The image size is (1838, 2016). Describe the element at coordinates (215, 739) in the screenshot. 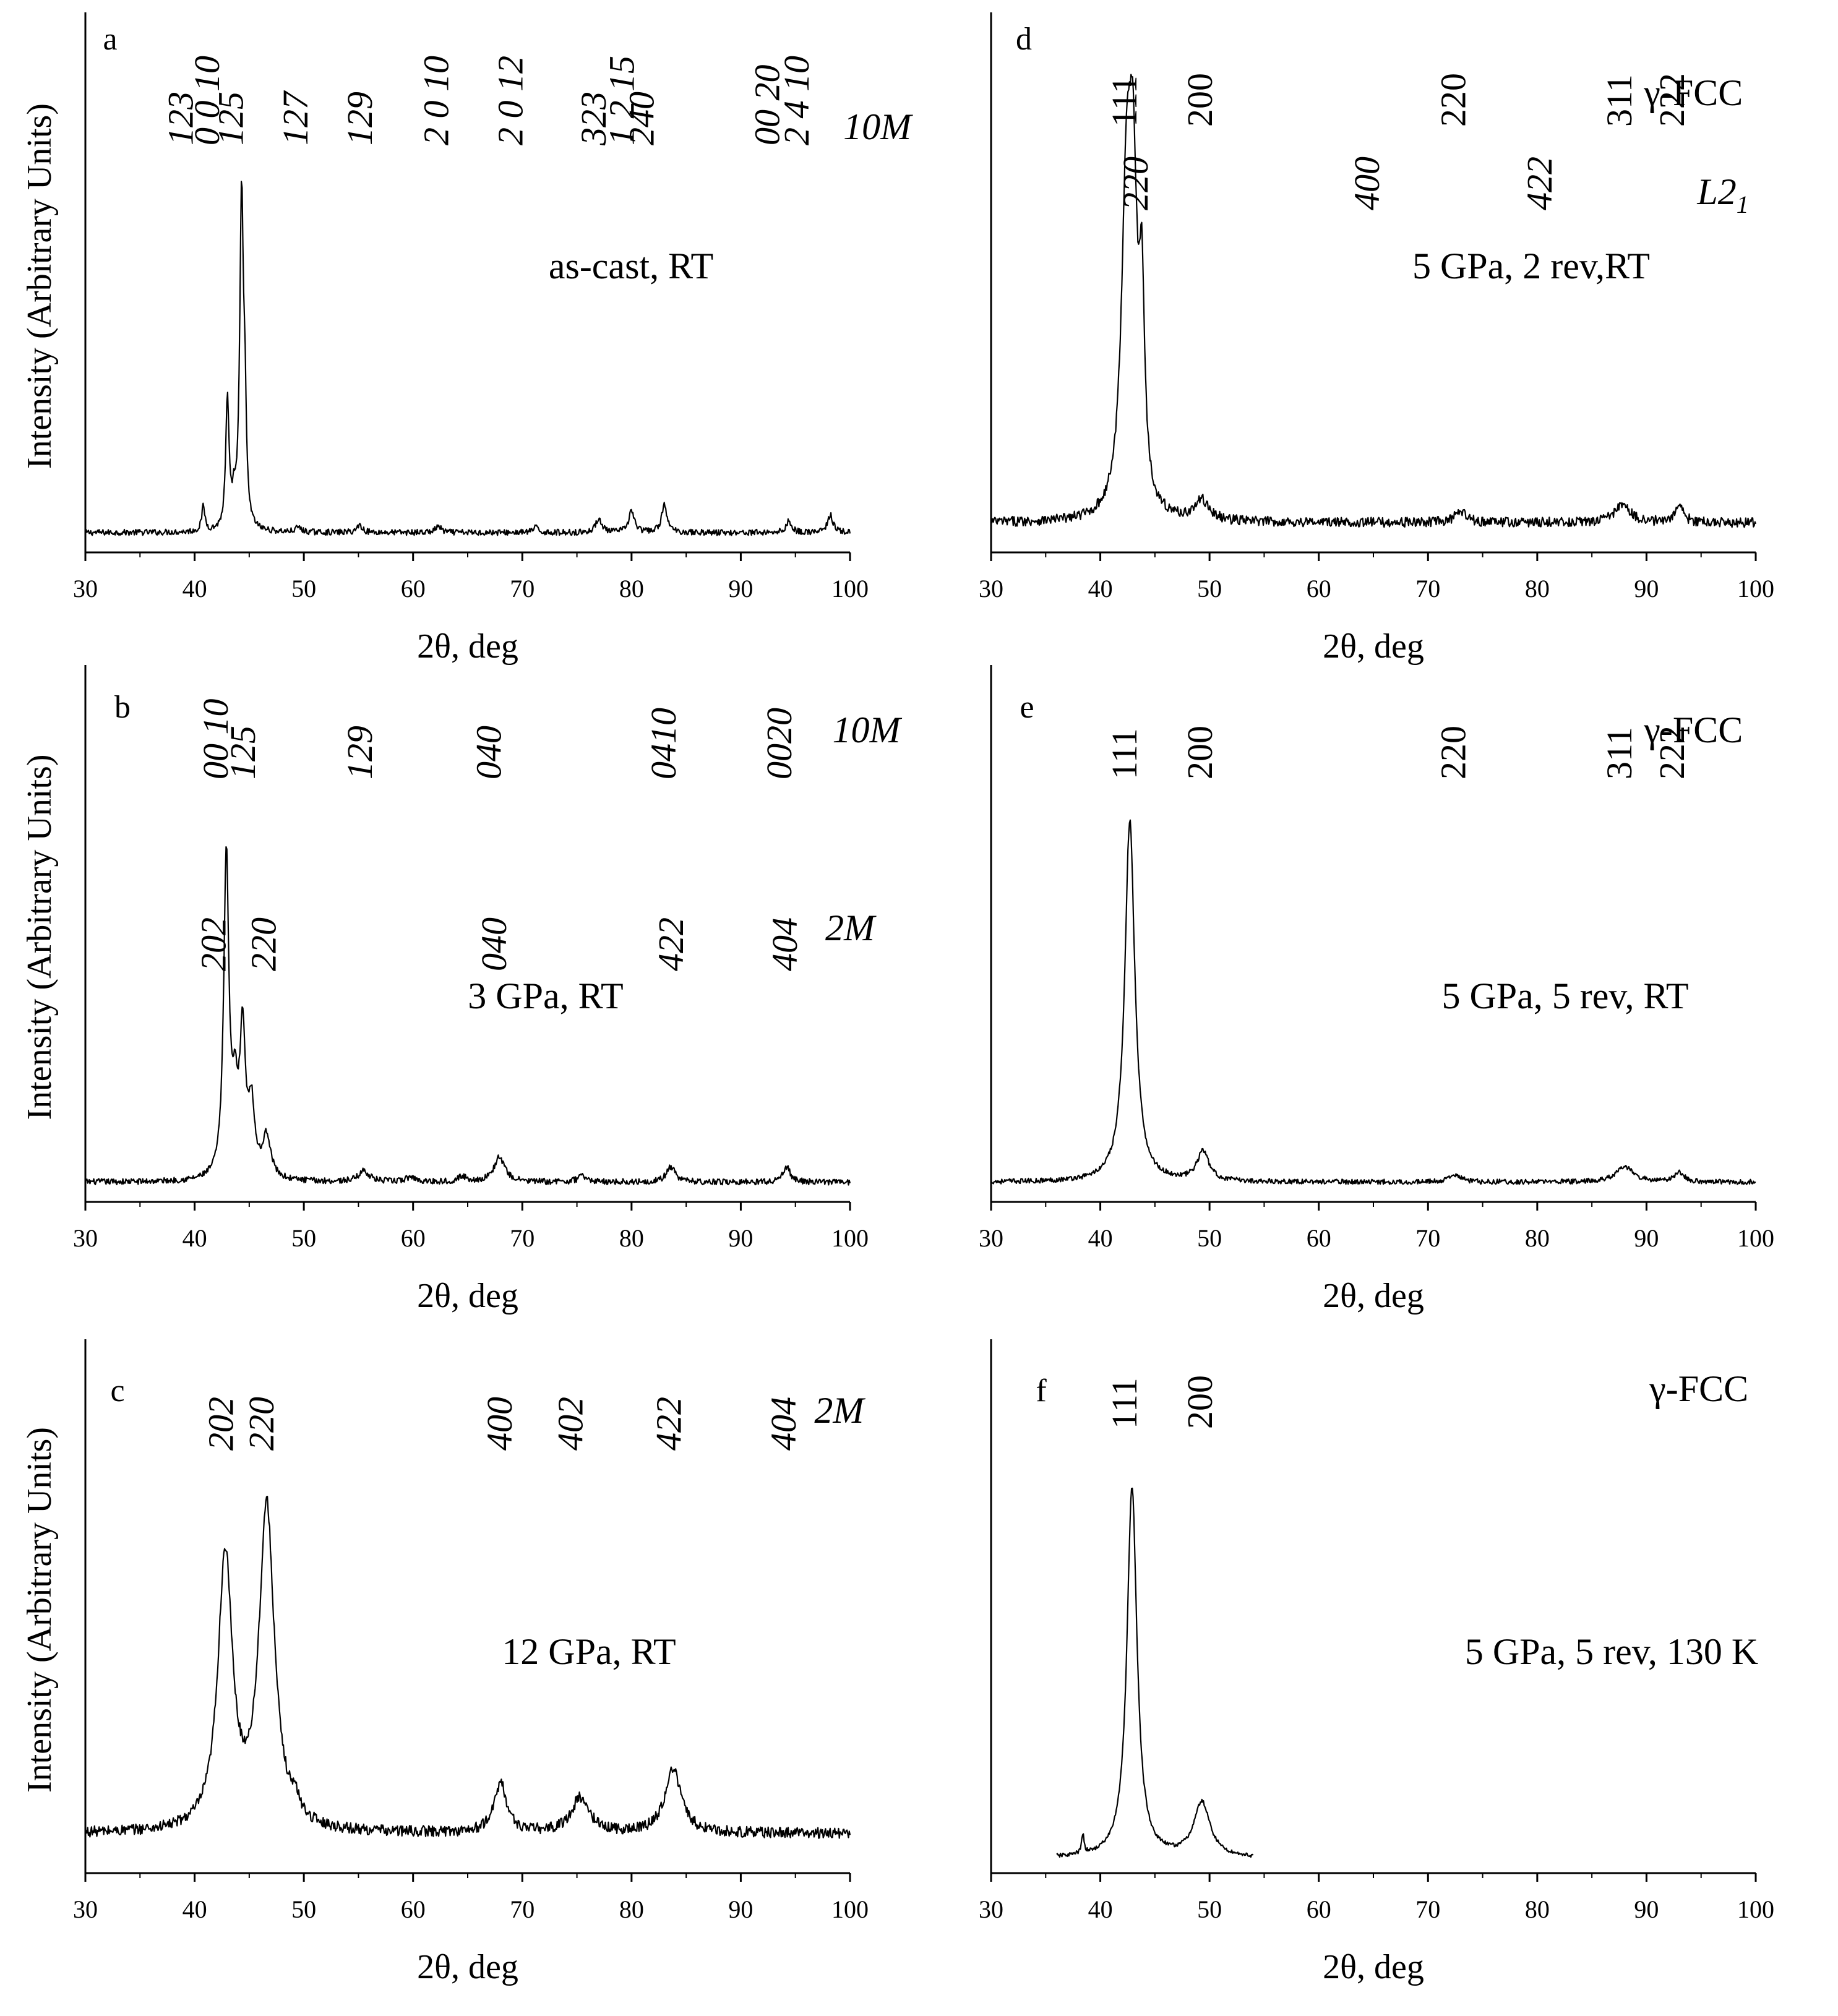

I see `peak-hkl-label: 00 10` at that location.